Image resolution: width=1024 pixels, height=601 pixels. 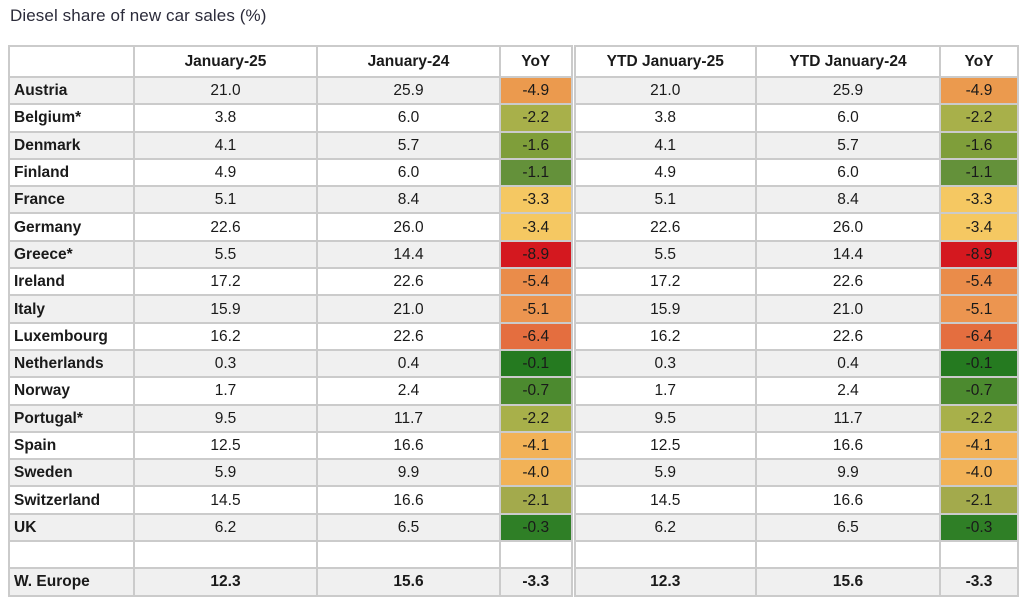 I want to click on ytd-yoy-value: -4.0, so click(x=979, y=473).